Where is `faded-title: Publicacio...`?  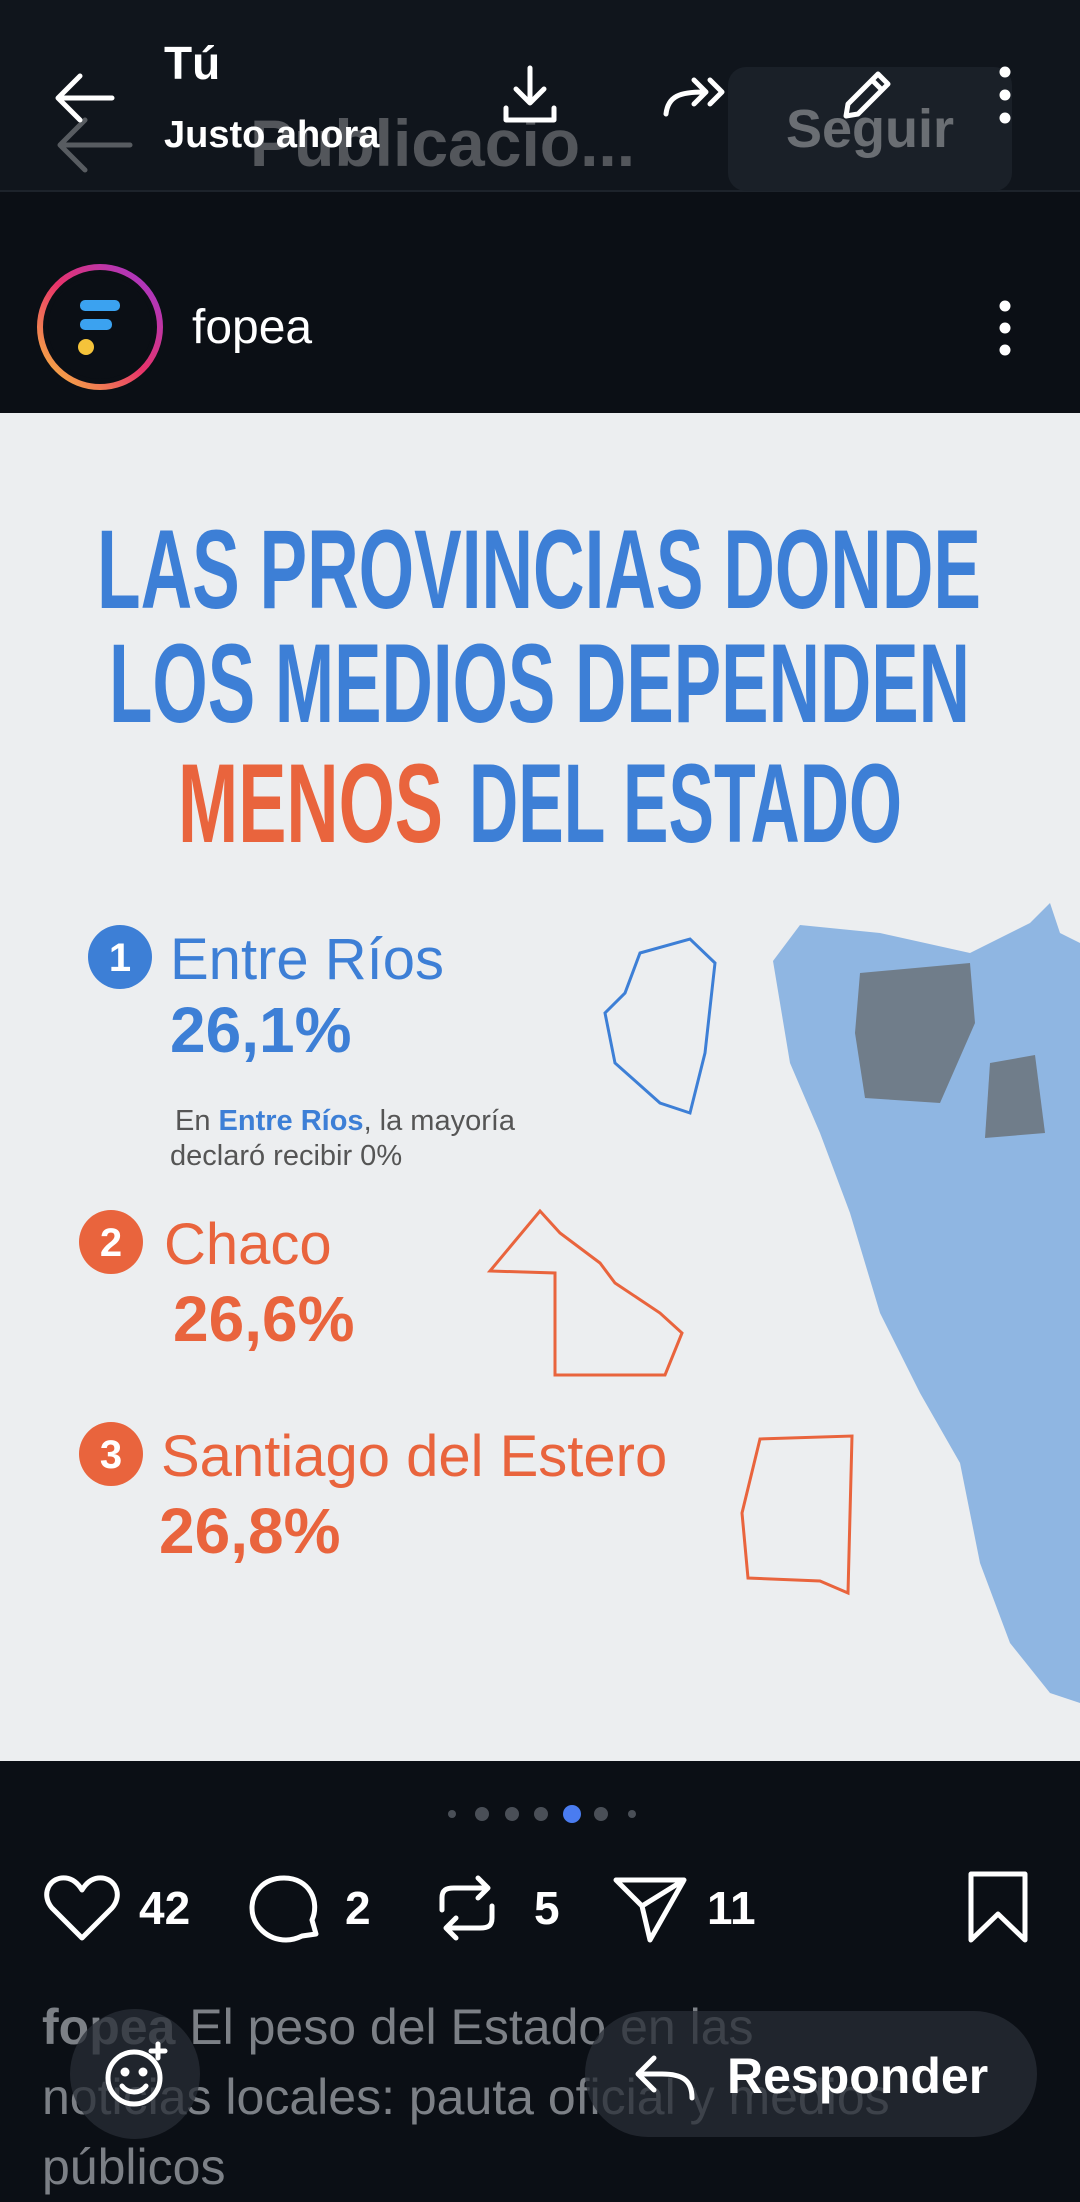 faded-title: Publicacio... is located at coordinates (443, 143).